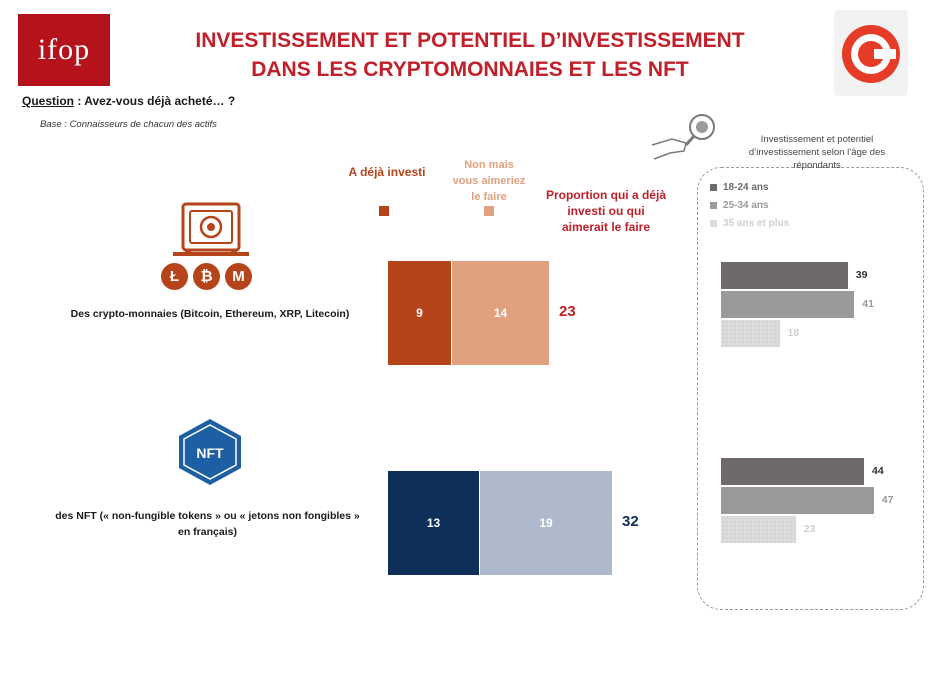 This screenshot has height=675, width=941. I want to click on crypto-safe-icon, so click(211, 229).